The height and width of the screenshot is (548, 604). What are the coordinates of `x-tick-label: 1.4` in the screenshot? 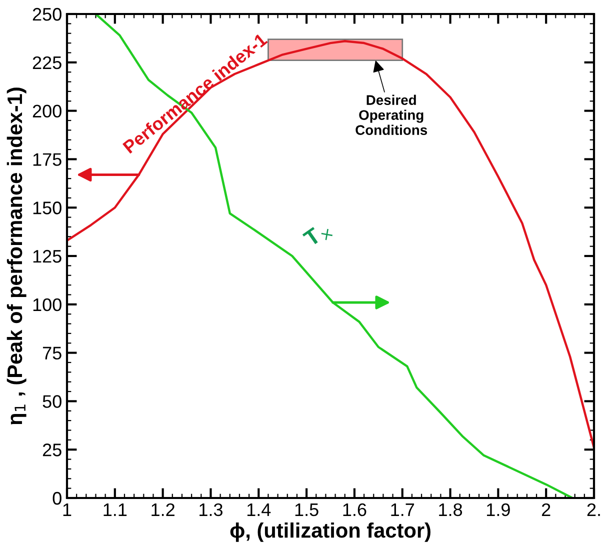 It's located at (259, 510).